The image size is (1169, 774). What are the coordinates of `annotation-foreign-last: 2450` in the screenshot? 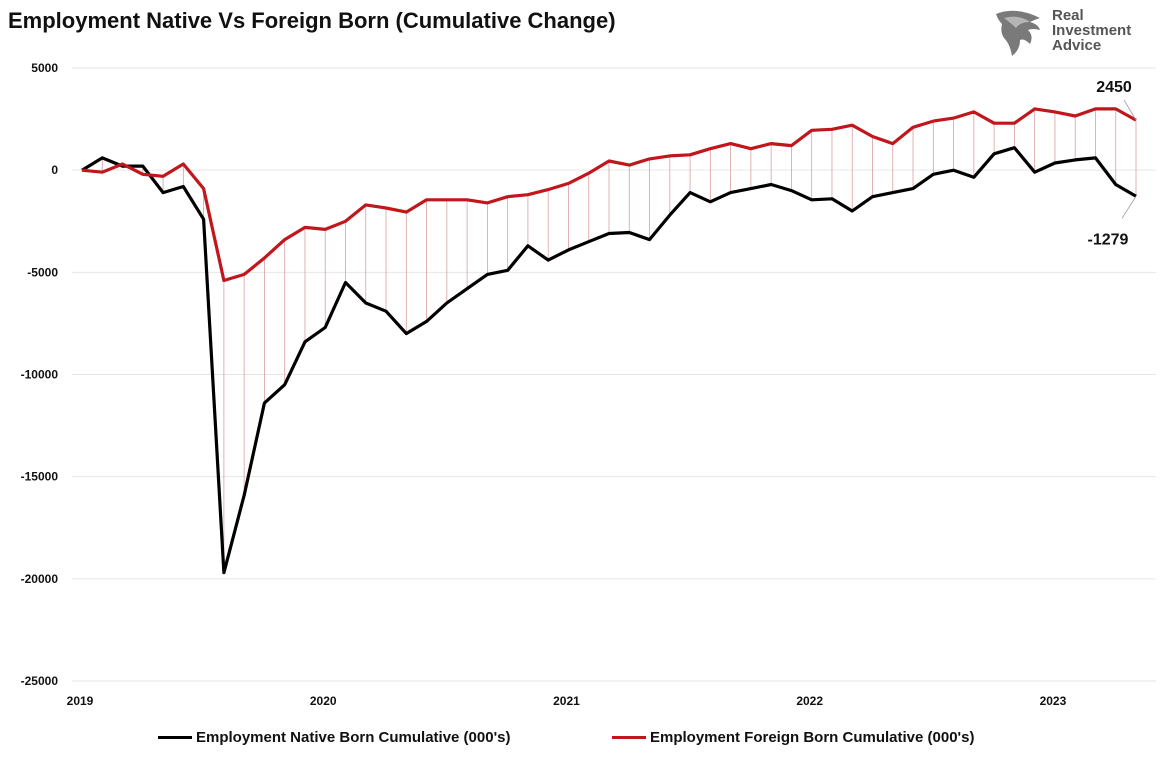 It's located at (1114, 87).